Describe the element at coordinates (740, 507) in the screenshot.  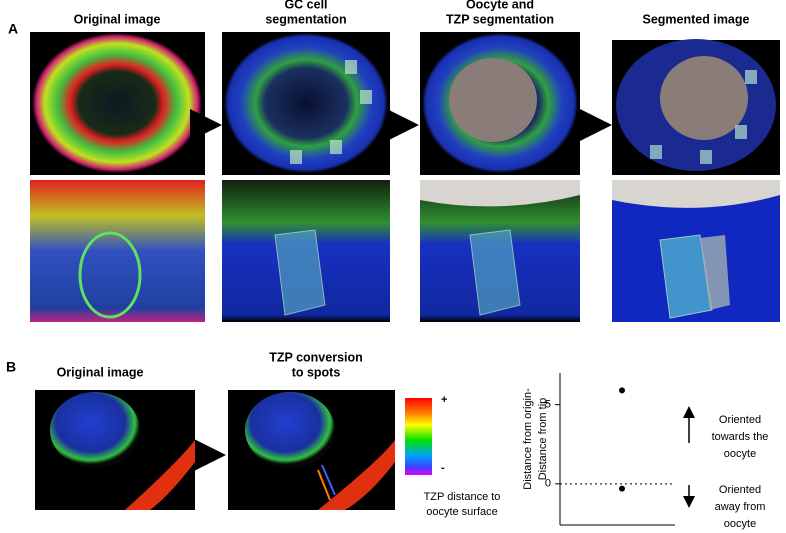
I see `annotation: away from` at that location.